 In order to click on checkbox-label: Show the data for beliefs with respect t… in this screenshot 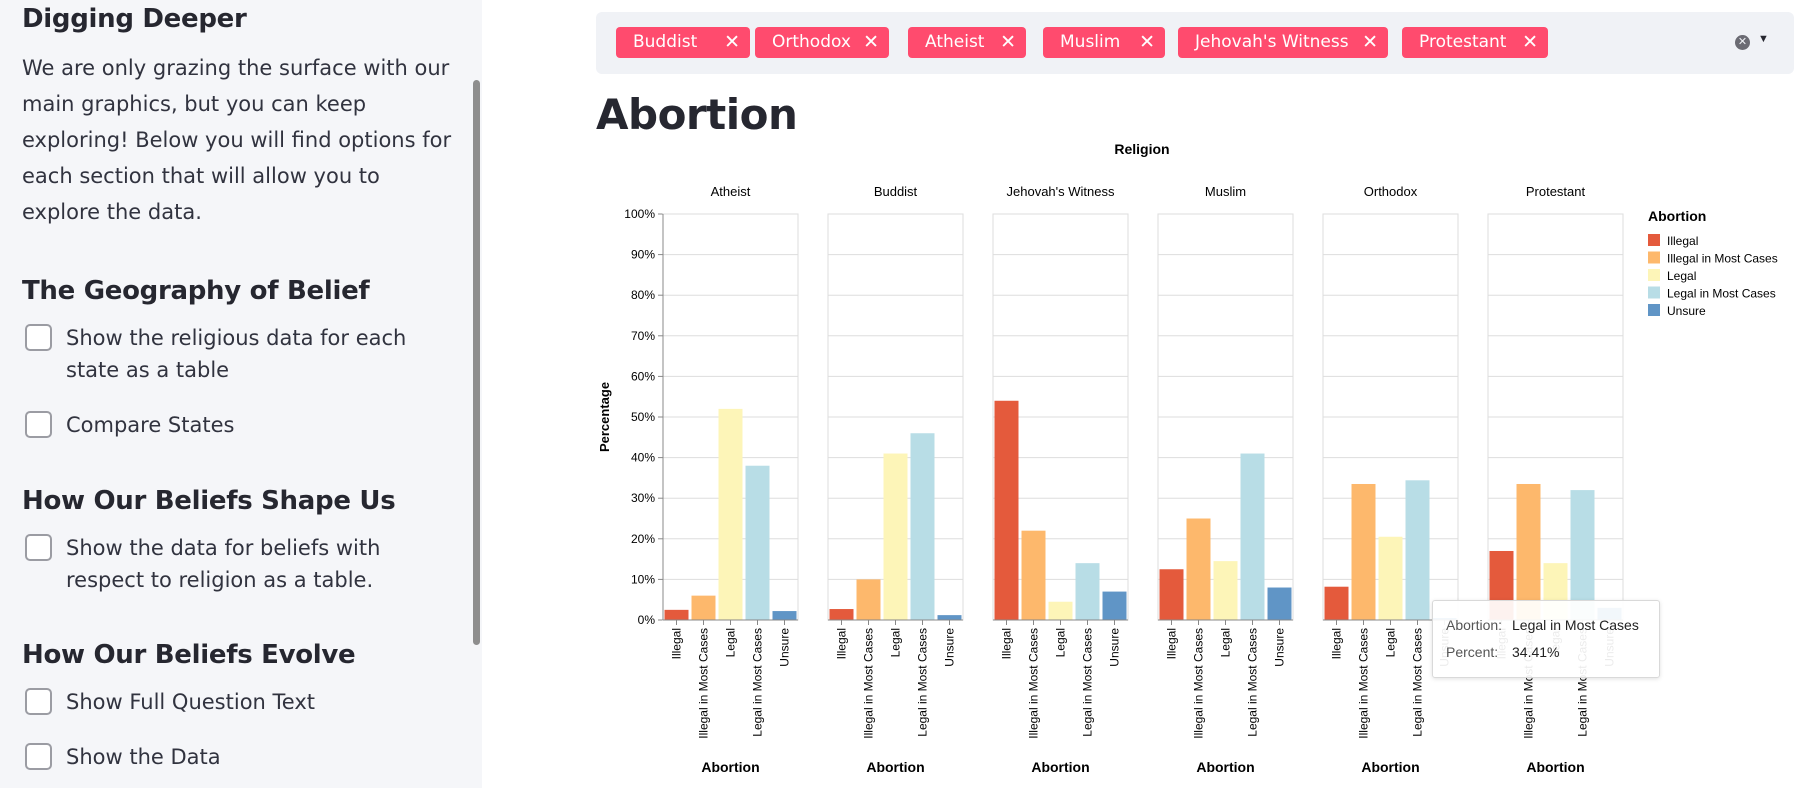, I will do `click(223, 564)`.